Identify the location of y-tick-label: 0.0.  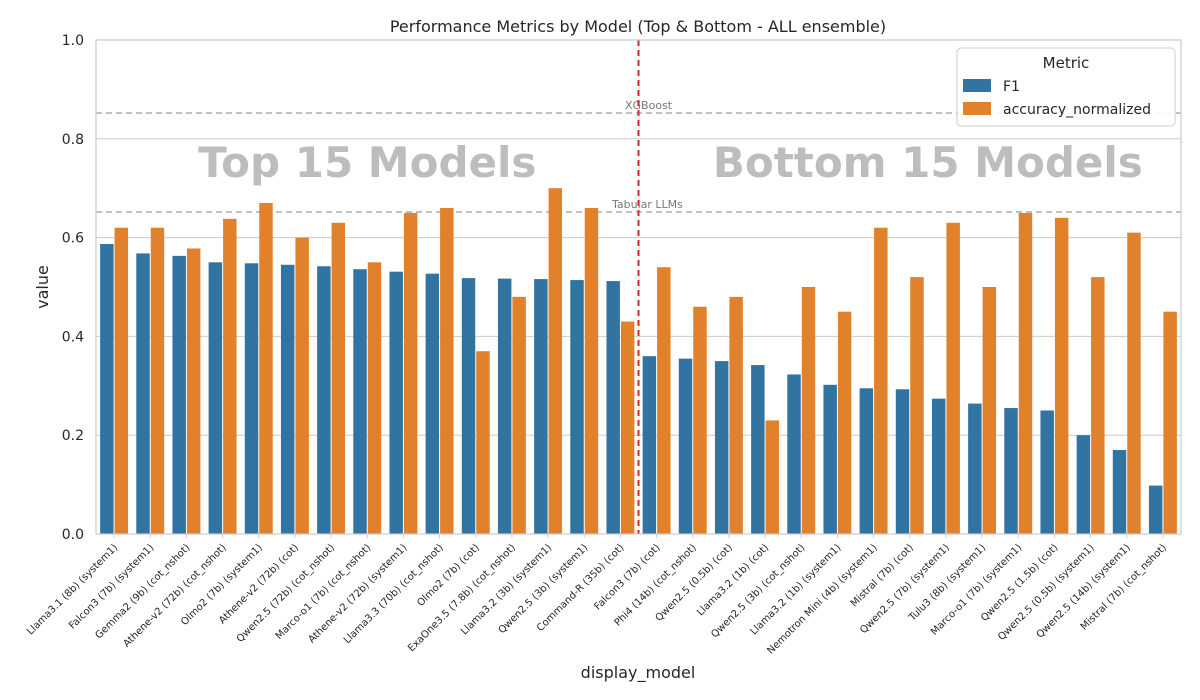
(73, 535).